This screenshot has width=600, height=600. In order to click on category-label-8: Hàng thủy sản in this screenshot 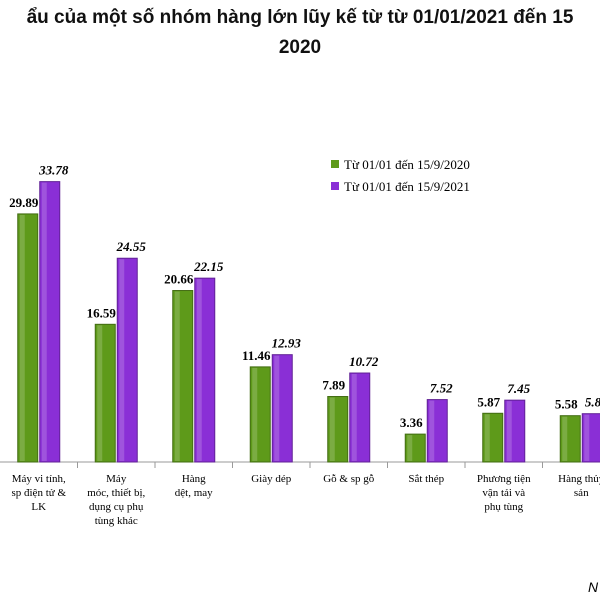, I will do `click(579, 486)`.